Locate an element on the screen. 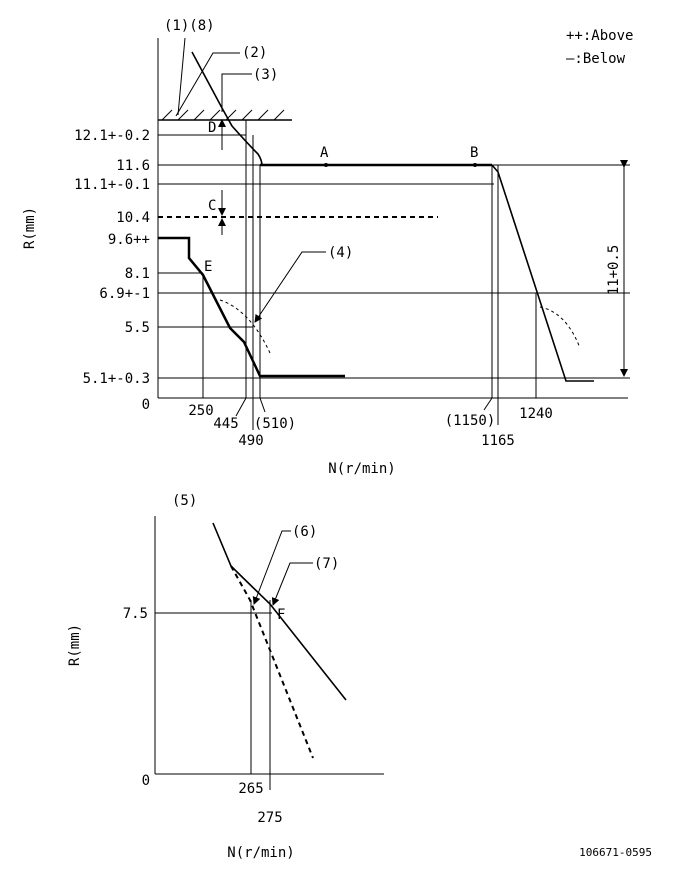  callout-7: (7) is located at coordinates (326, 564).